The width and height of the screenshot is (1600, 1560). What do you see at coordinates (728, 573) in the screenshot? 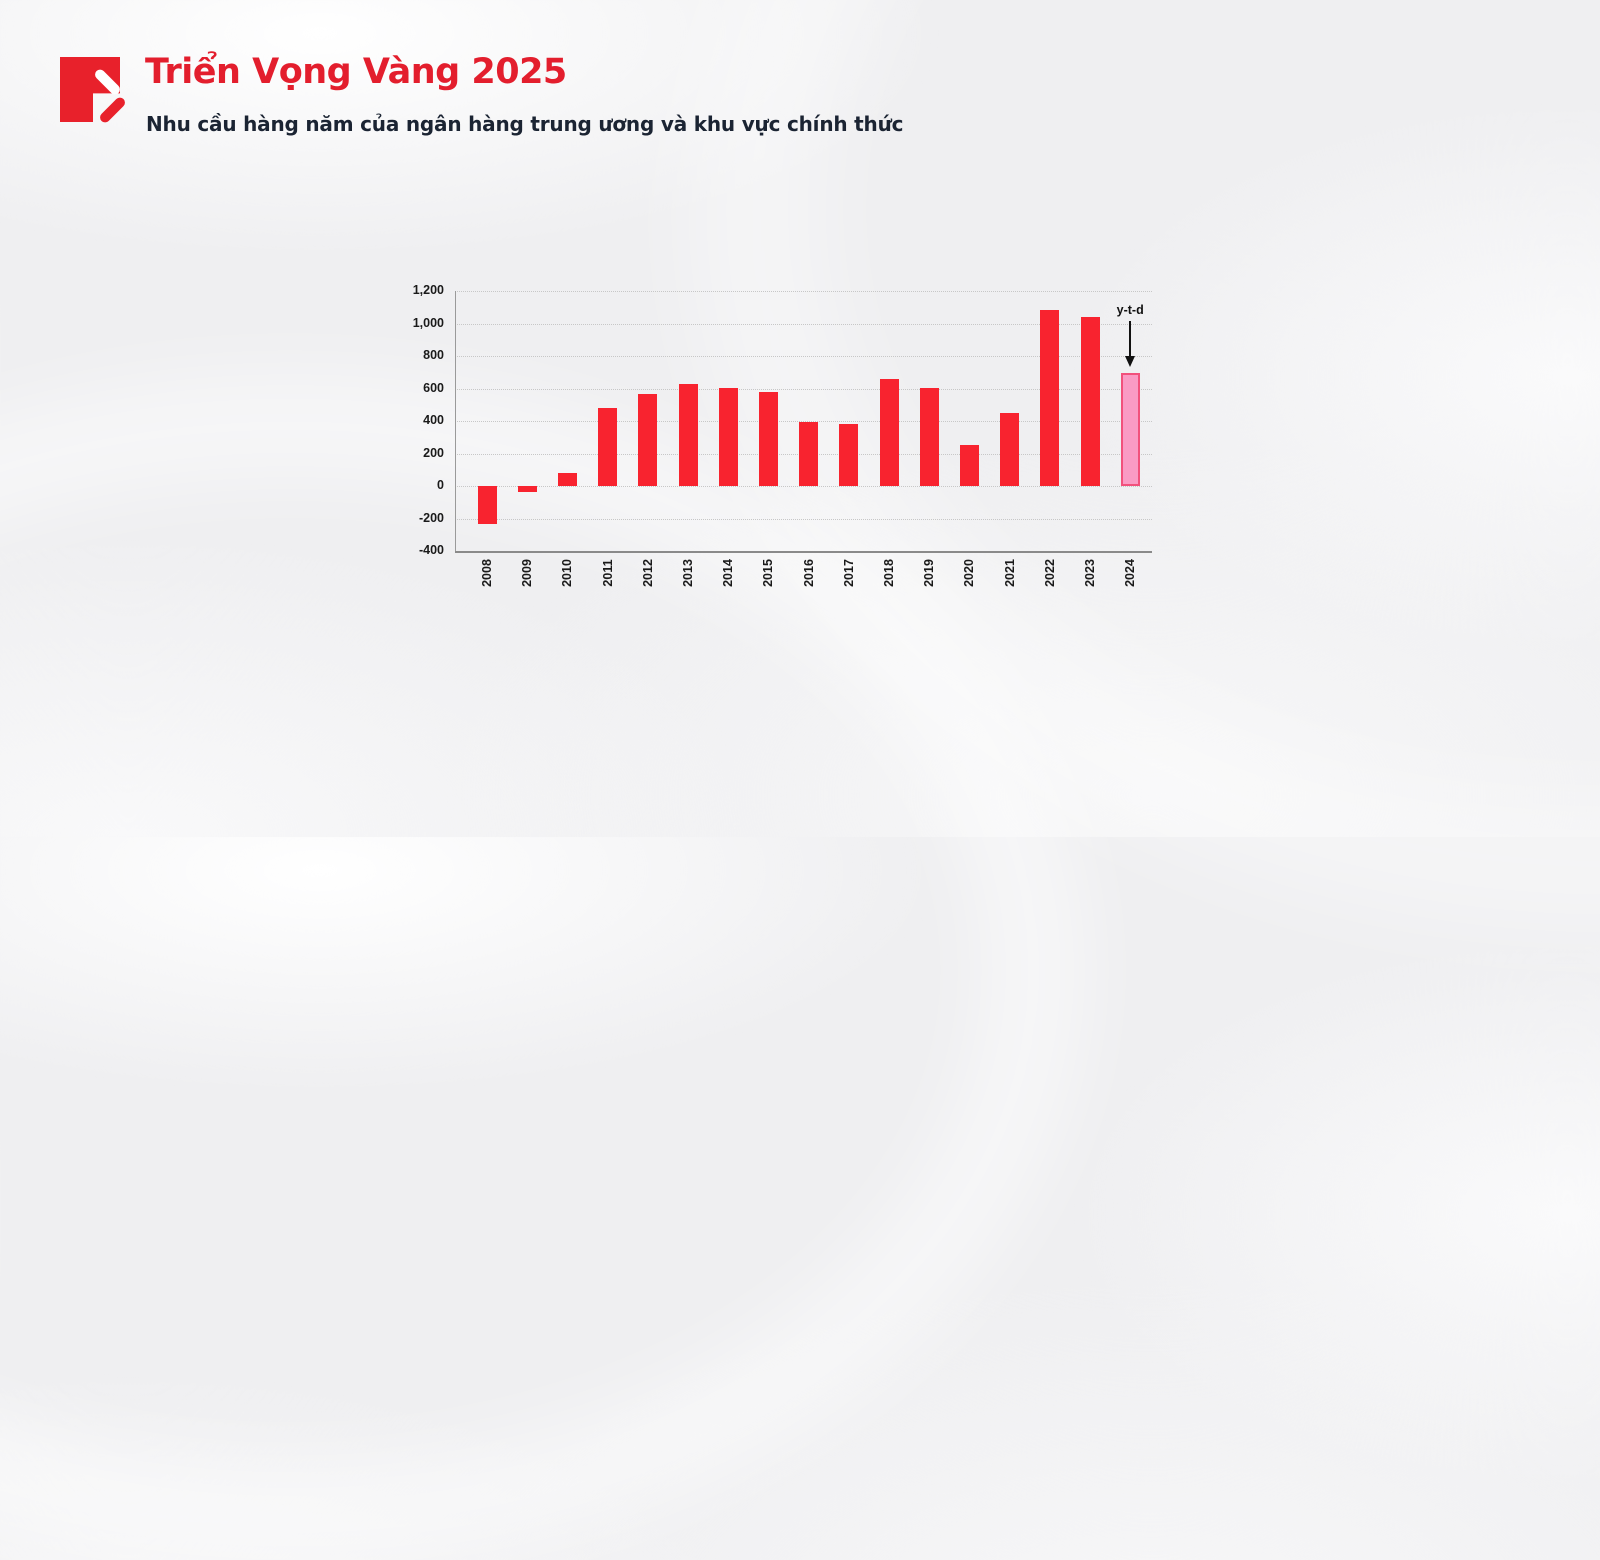
I see `x-axis-tick-2014: 2014` at bounding box center [728, 573].